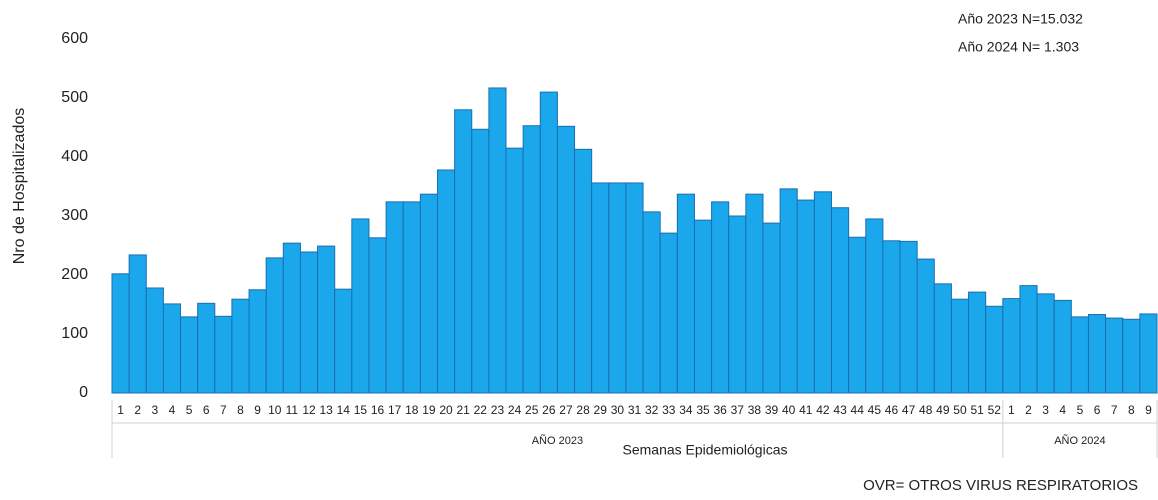 The width and height of the screenshot is (1158, 500). Describe the element at coordinates (498, 410) in the screenshot. I see `x-tick-label: 23` at that location.